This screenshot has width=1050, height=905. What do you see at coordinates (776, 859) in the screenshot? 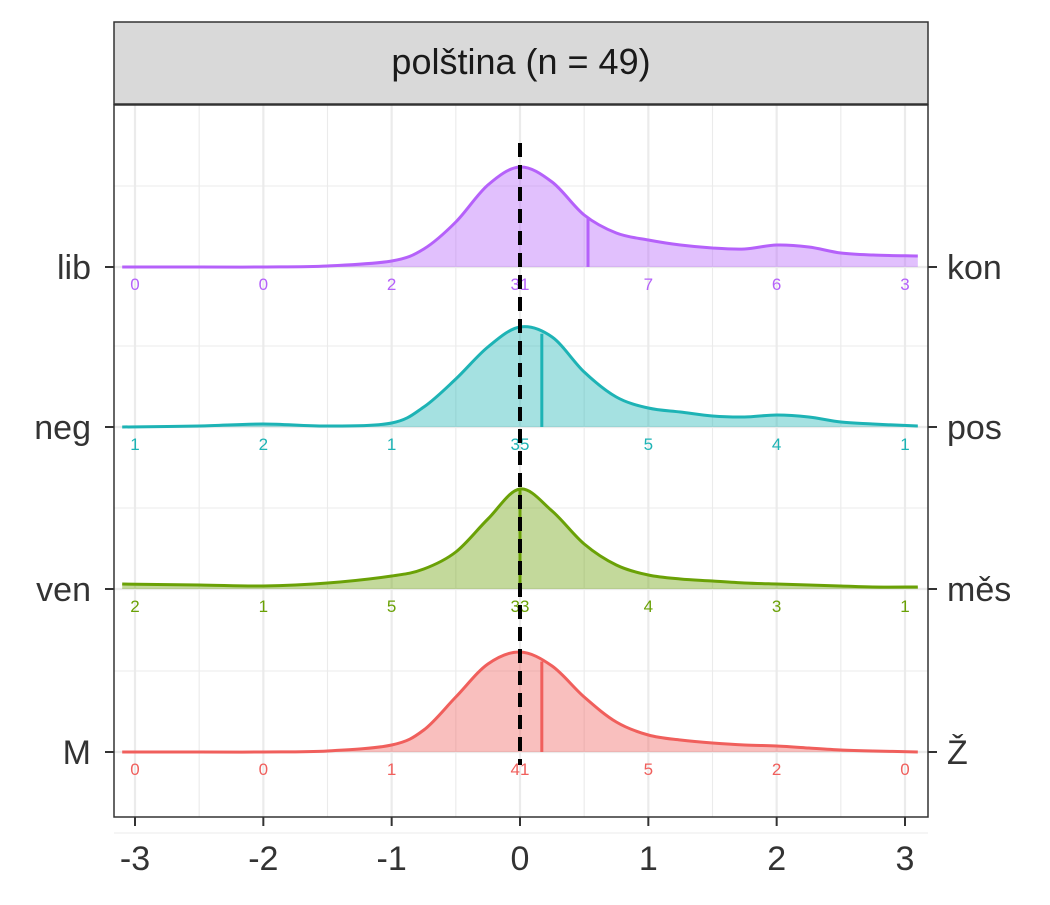
I see `x-tick-label: 2` at bounding box center [776, 859].